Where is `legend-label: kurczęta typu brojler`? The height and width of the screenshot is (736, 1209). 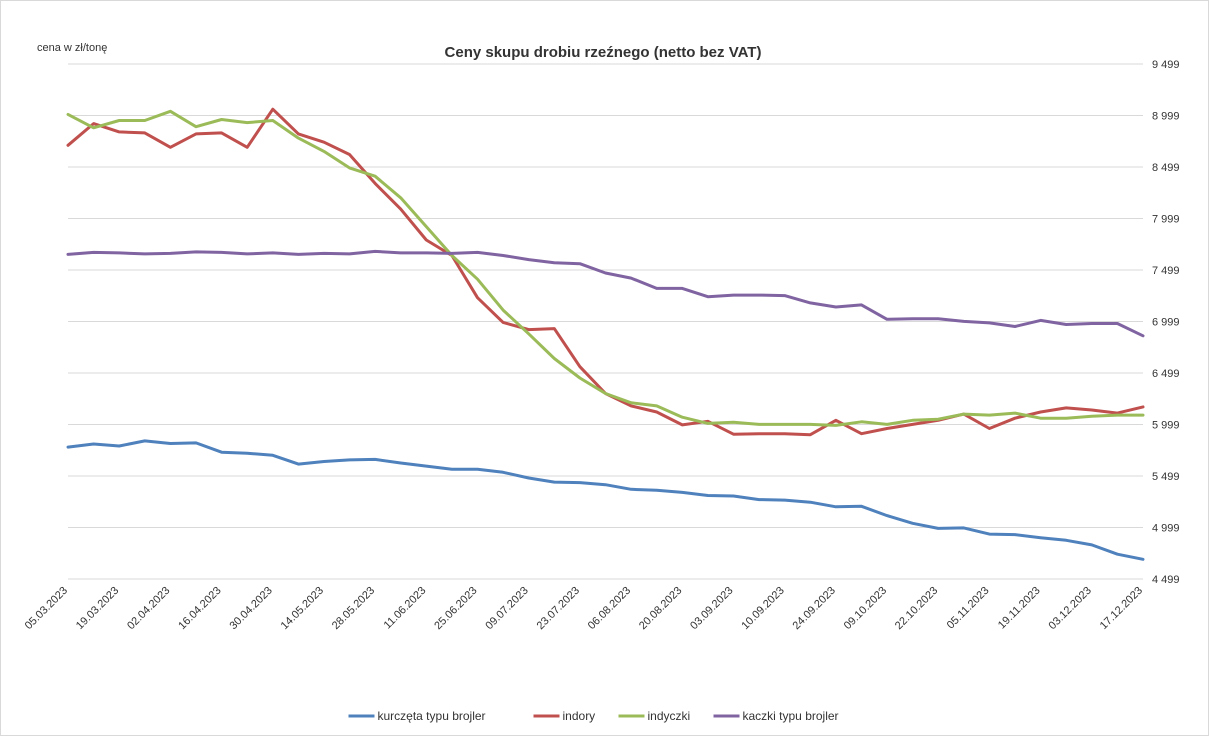
legend-label: kurczęta typu brojler is located at coordinates (432, 716).